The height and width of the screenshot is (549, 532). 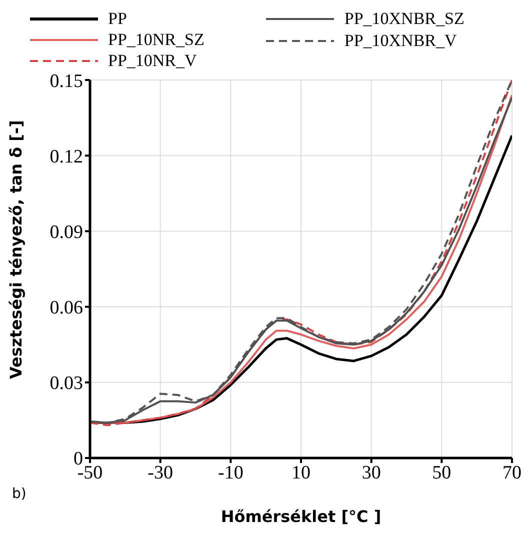 I want to click on y-tick-label: 0.06, so click(x=66, y=308).